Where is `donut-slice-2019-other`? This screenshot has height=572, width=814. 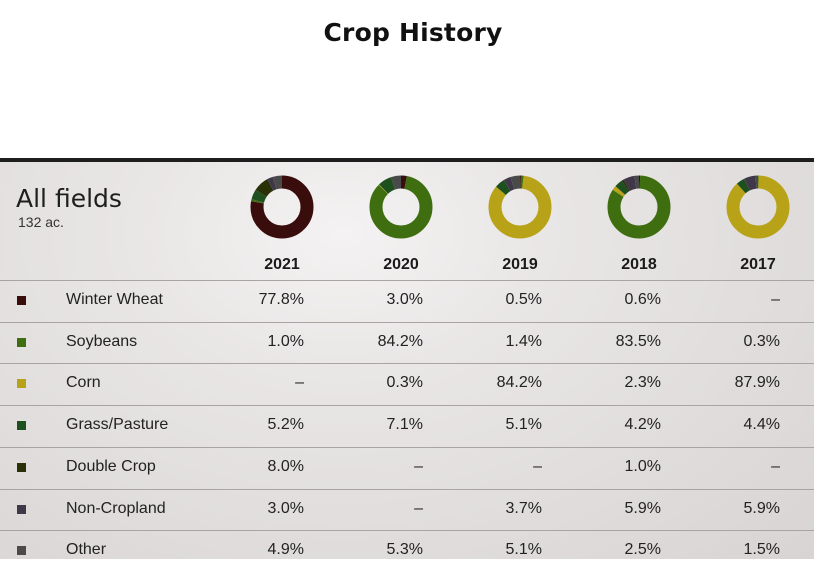 donut-slice-2019-other is located at coordinates (520, 207).